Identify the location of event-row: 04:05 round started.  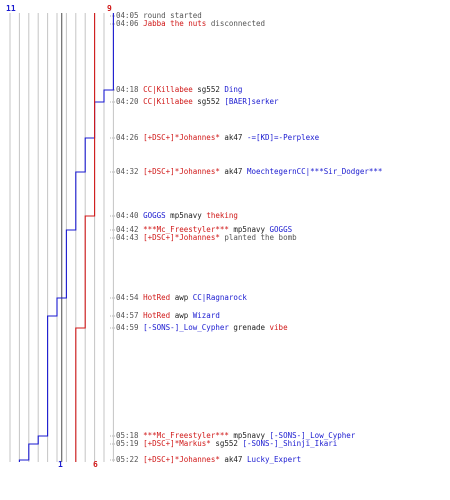
(159, 15).